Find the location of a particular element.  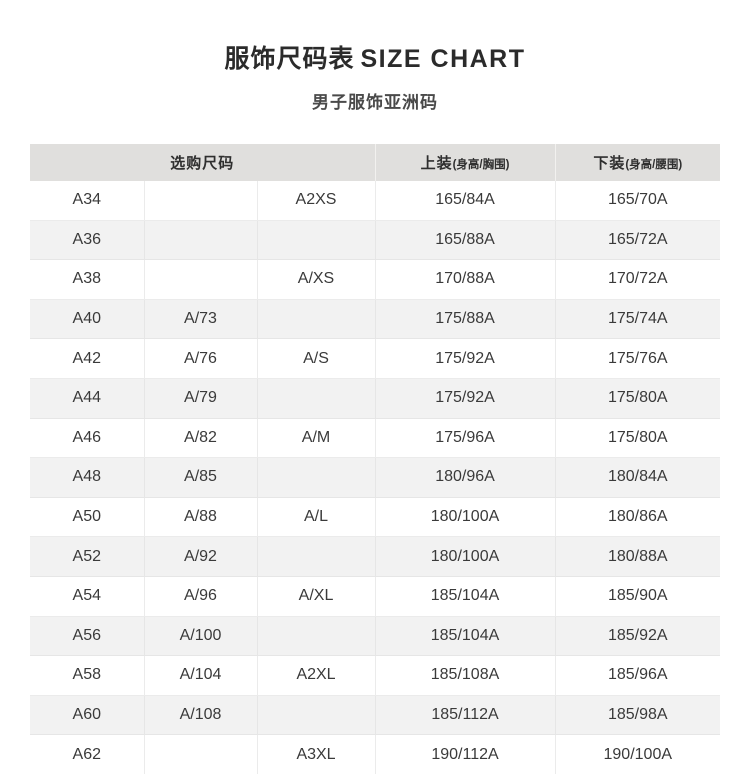

cell-size-c: A2XS is located at coordinates (316, 201).